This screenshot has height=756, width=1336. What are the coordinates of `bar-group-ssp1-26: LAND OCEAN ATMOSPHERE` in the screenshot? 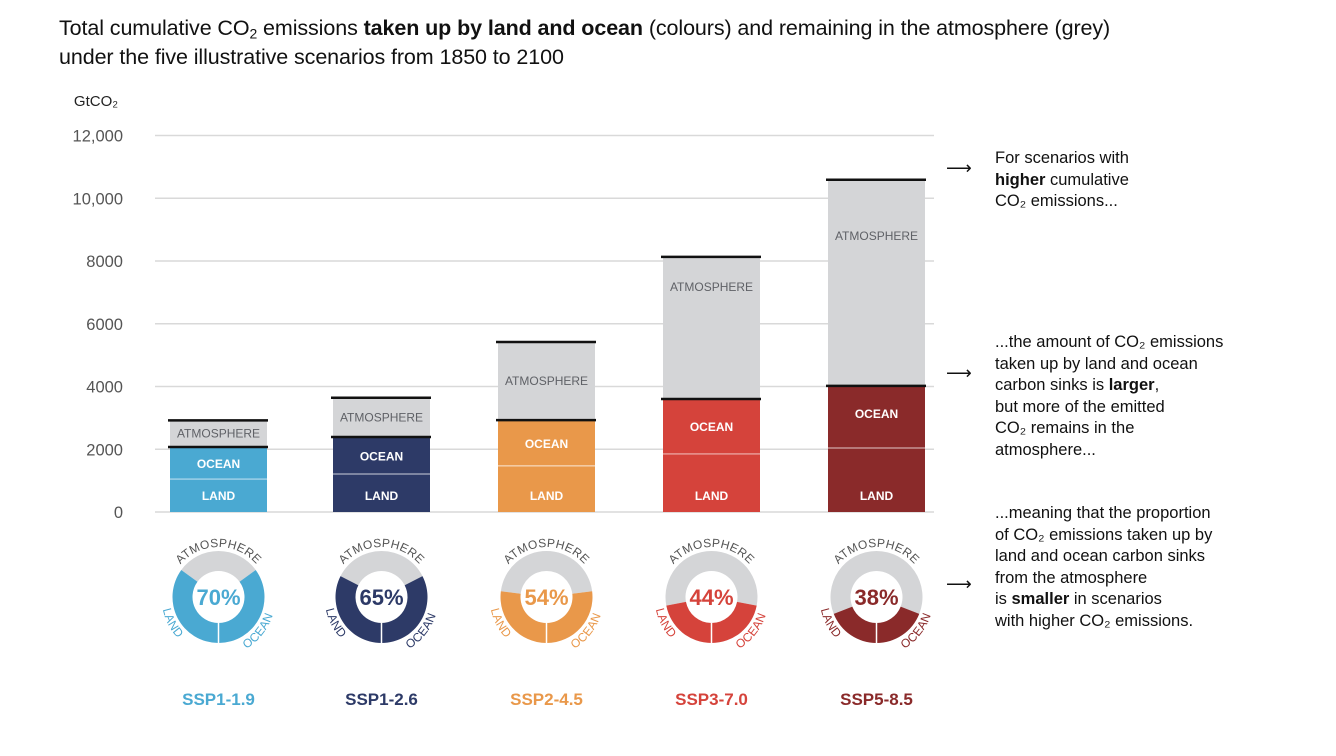 It's located at (381, 454).